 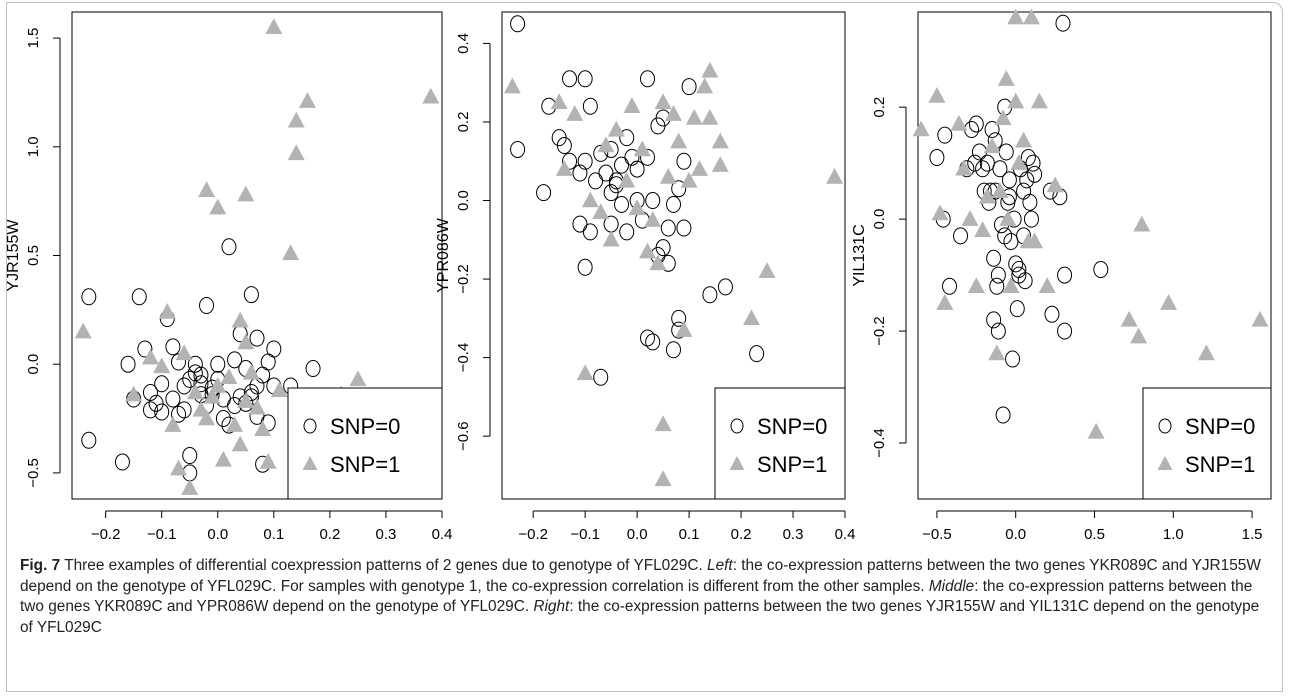 I want to click on y-tick-label: 0.2, so click(x=879, y=107).